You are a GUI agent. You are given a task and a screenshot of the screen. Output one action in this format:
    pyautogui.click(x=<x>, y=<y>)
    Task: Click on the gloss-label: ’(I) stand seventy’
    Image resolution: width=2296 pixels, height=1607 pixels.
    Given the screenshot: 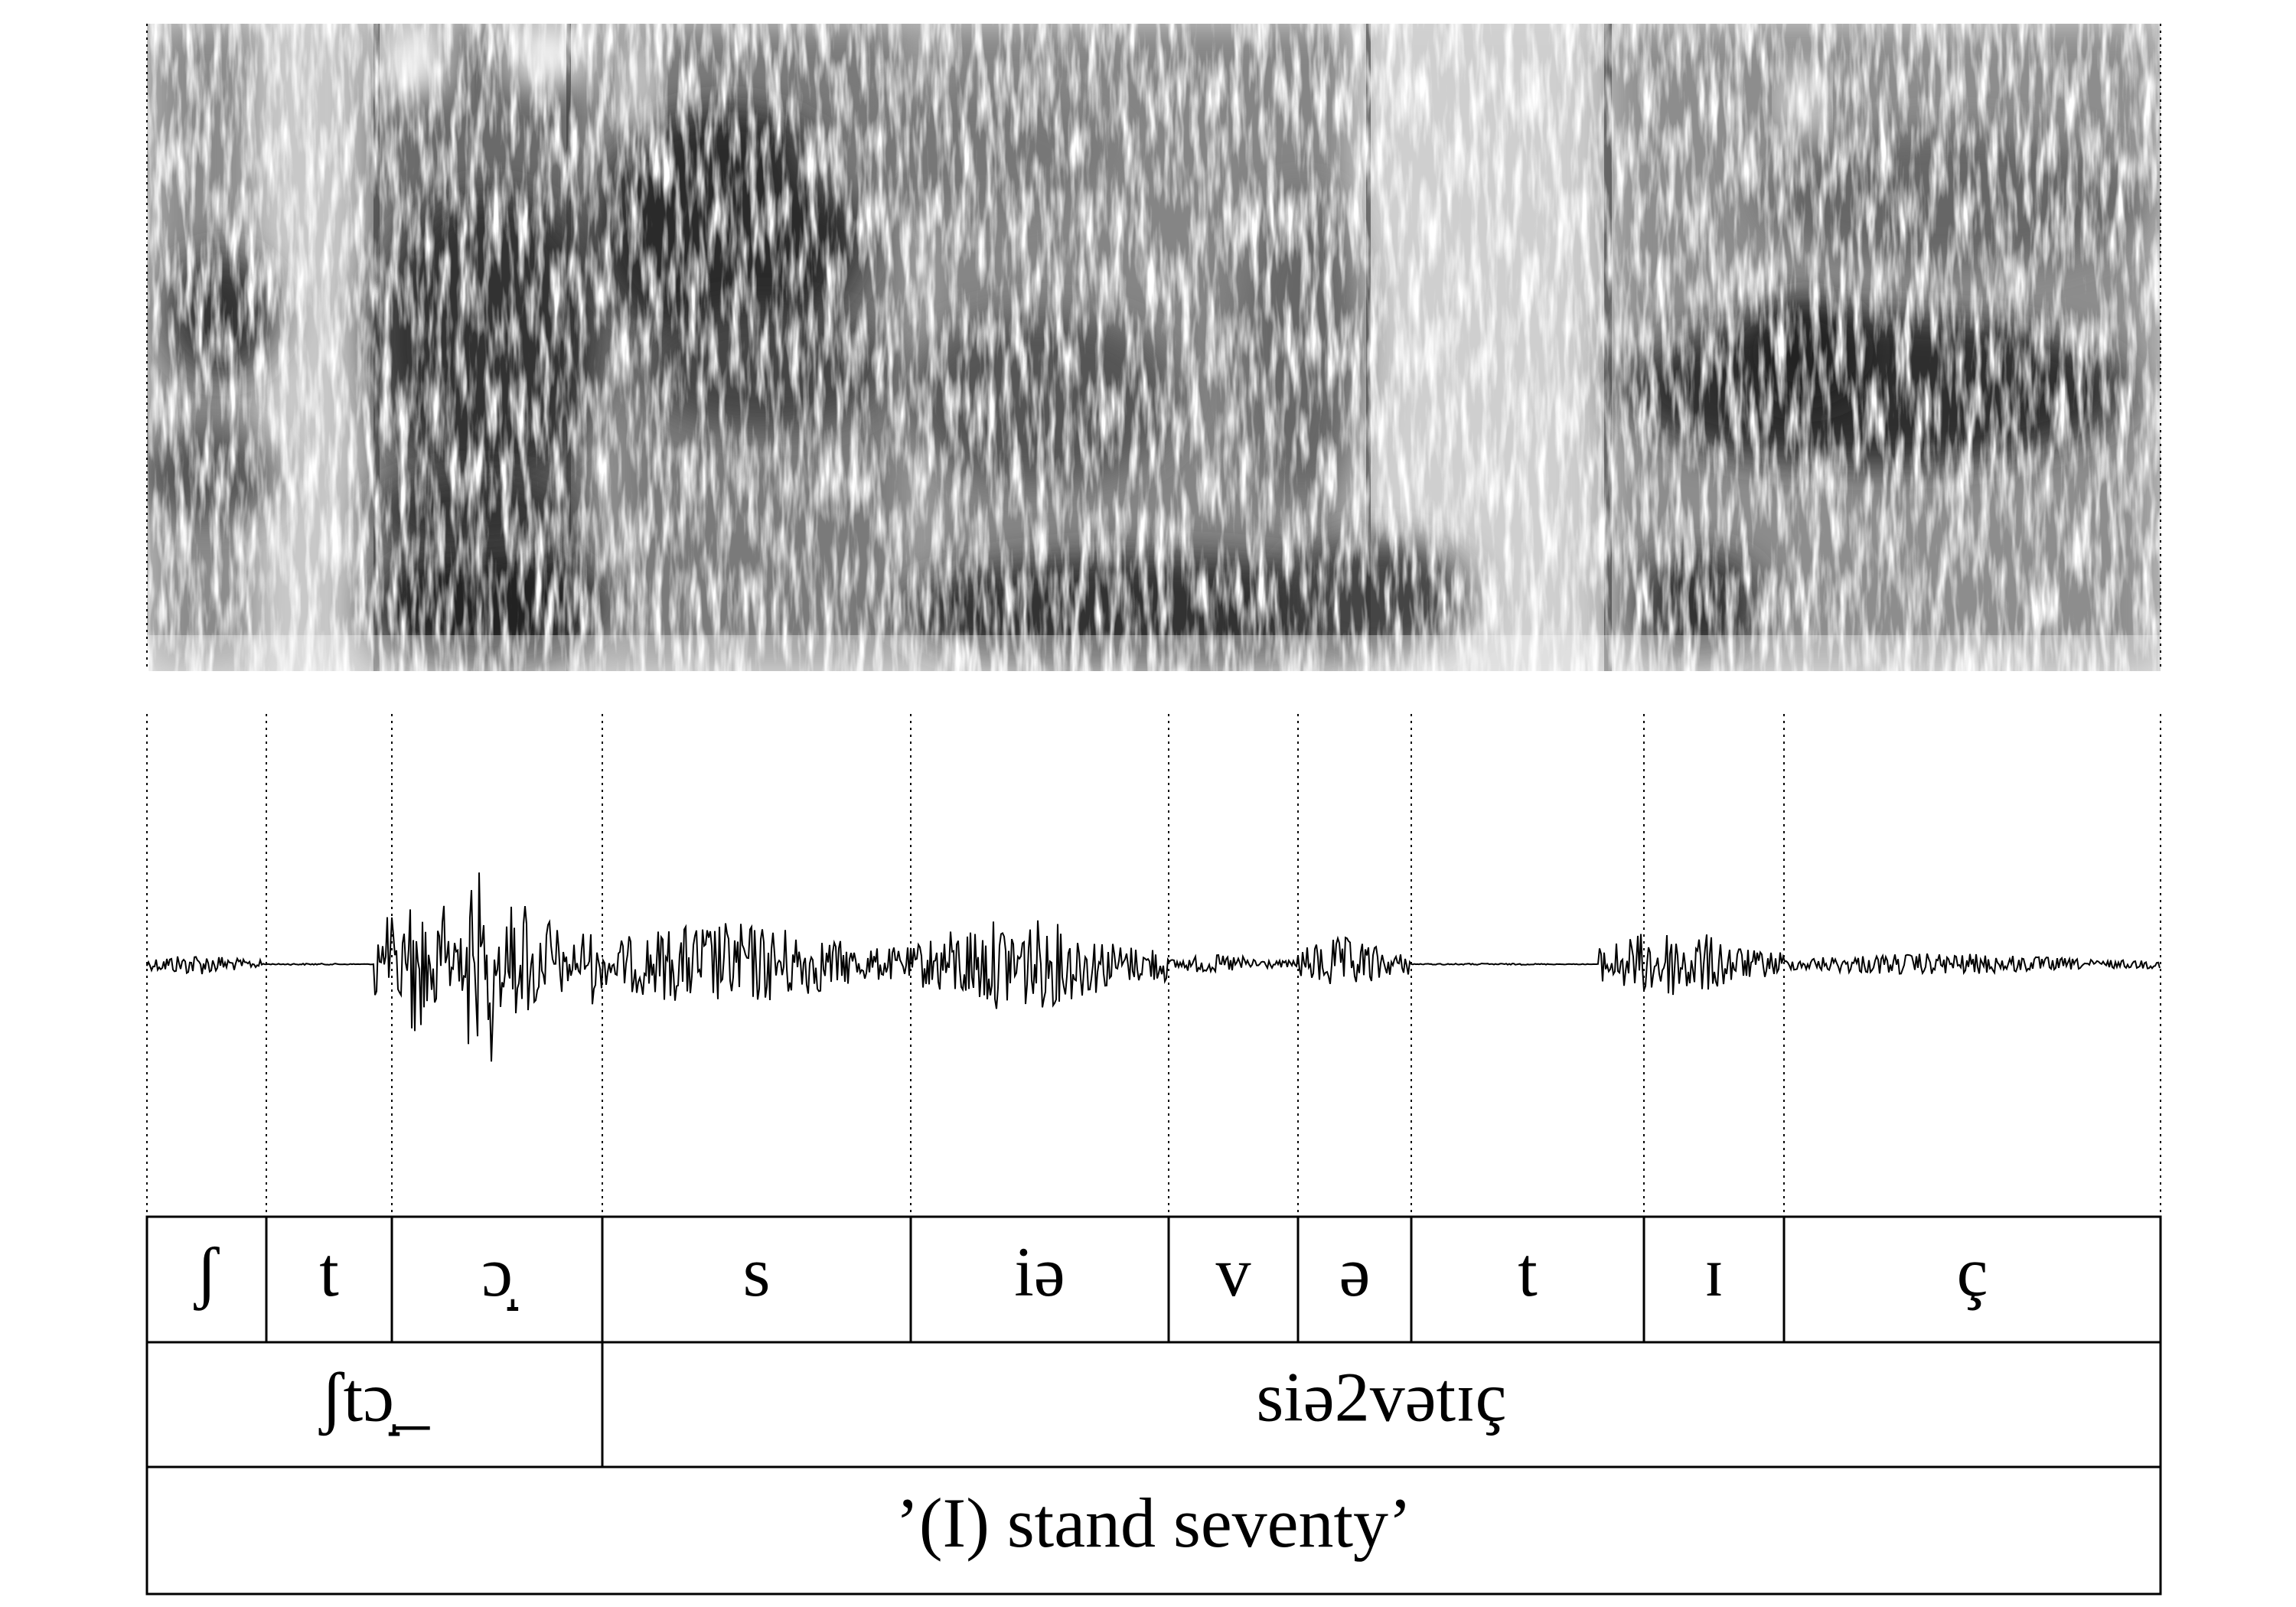 What is the action you would take?
    pyautogui.click(x=1153, y=1523)
    